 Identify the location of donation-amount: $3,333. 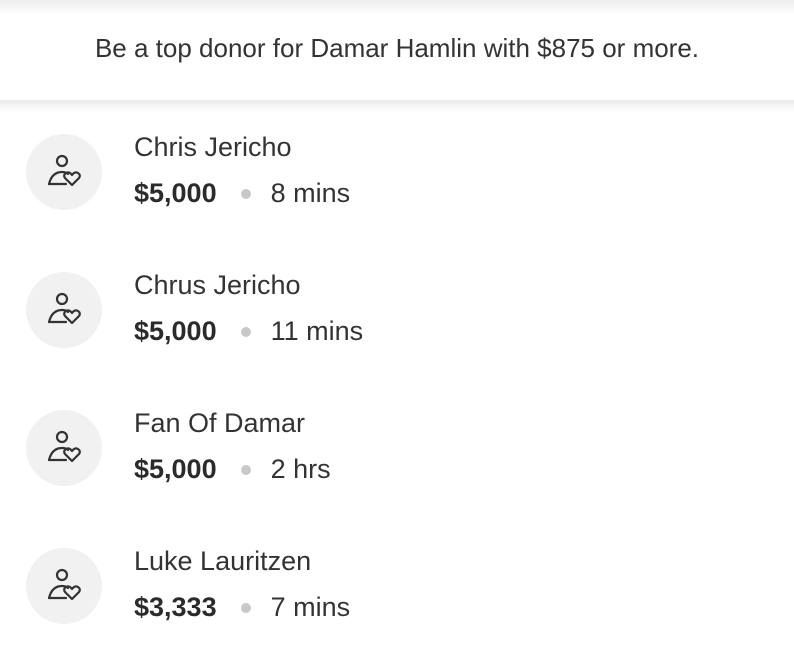
(175, 607).